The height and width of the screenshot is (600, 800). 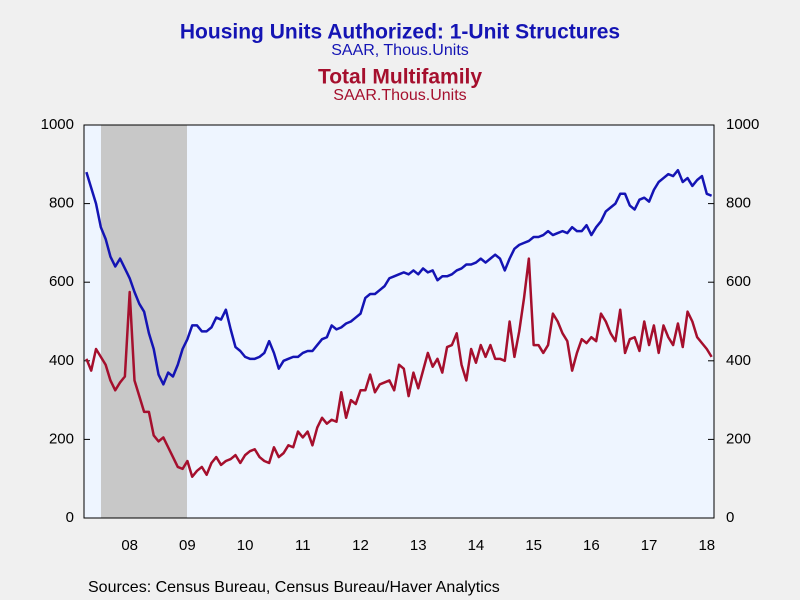 What do you see at coordinates (61, 203) in the screenshot?
I see `y-tick-label: 800` at bounding box center [61, 203].